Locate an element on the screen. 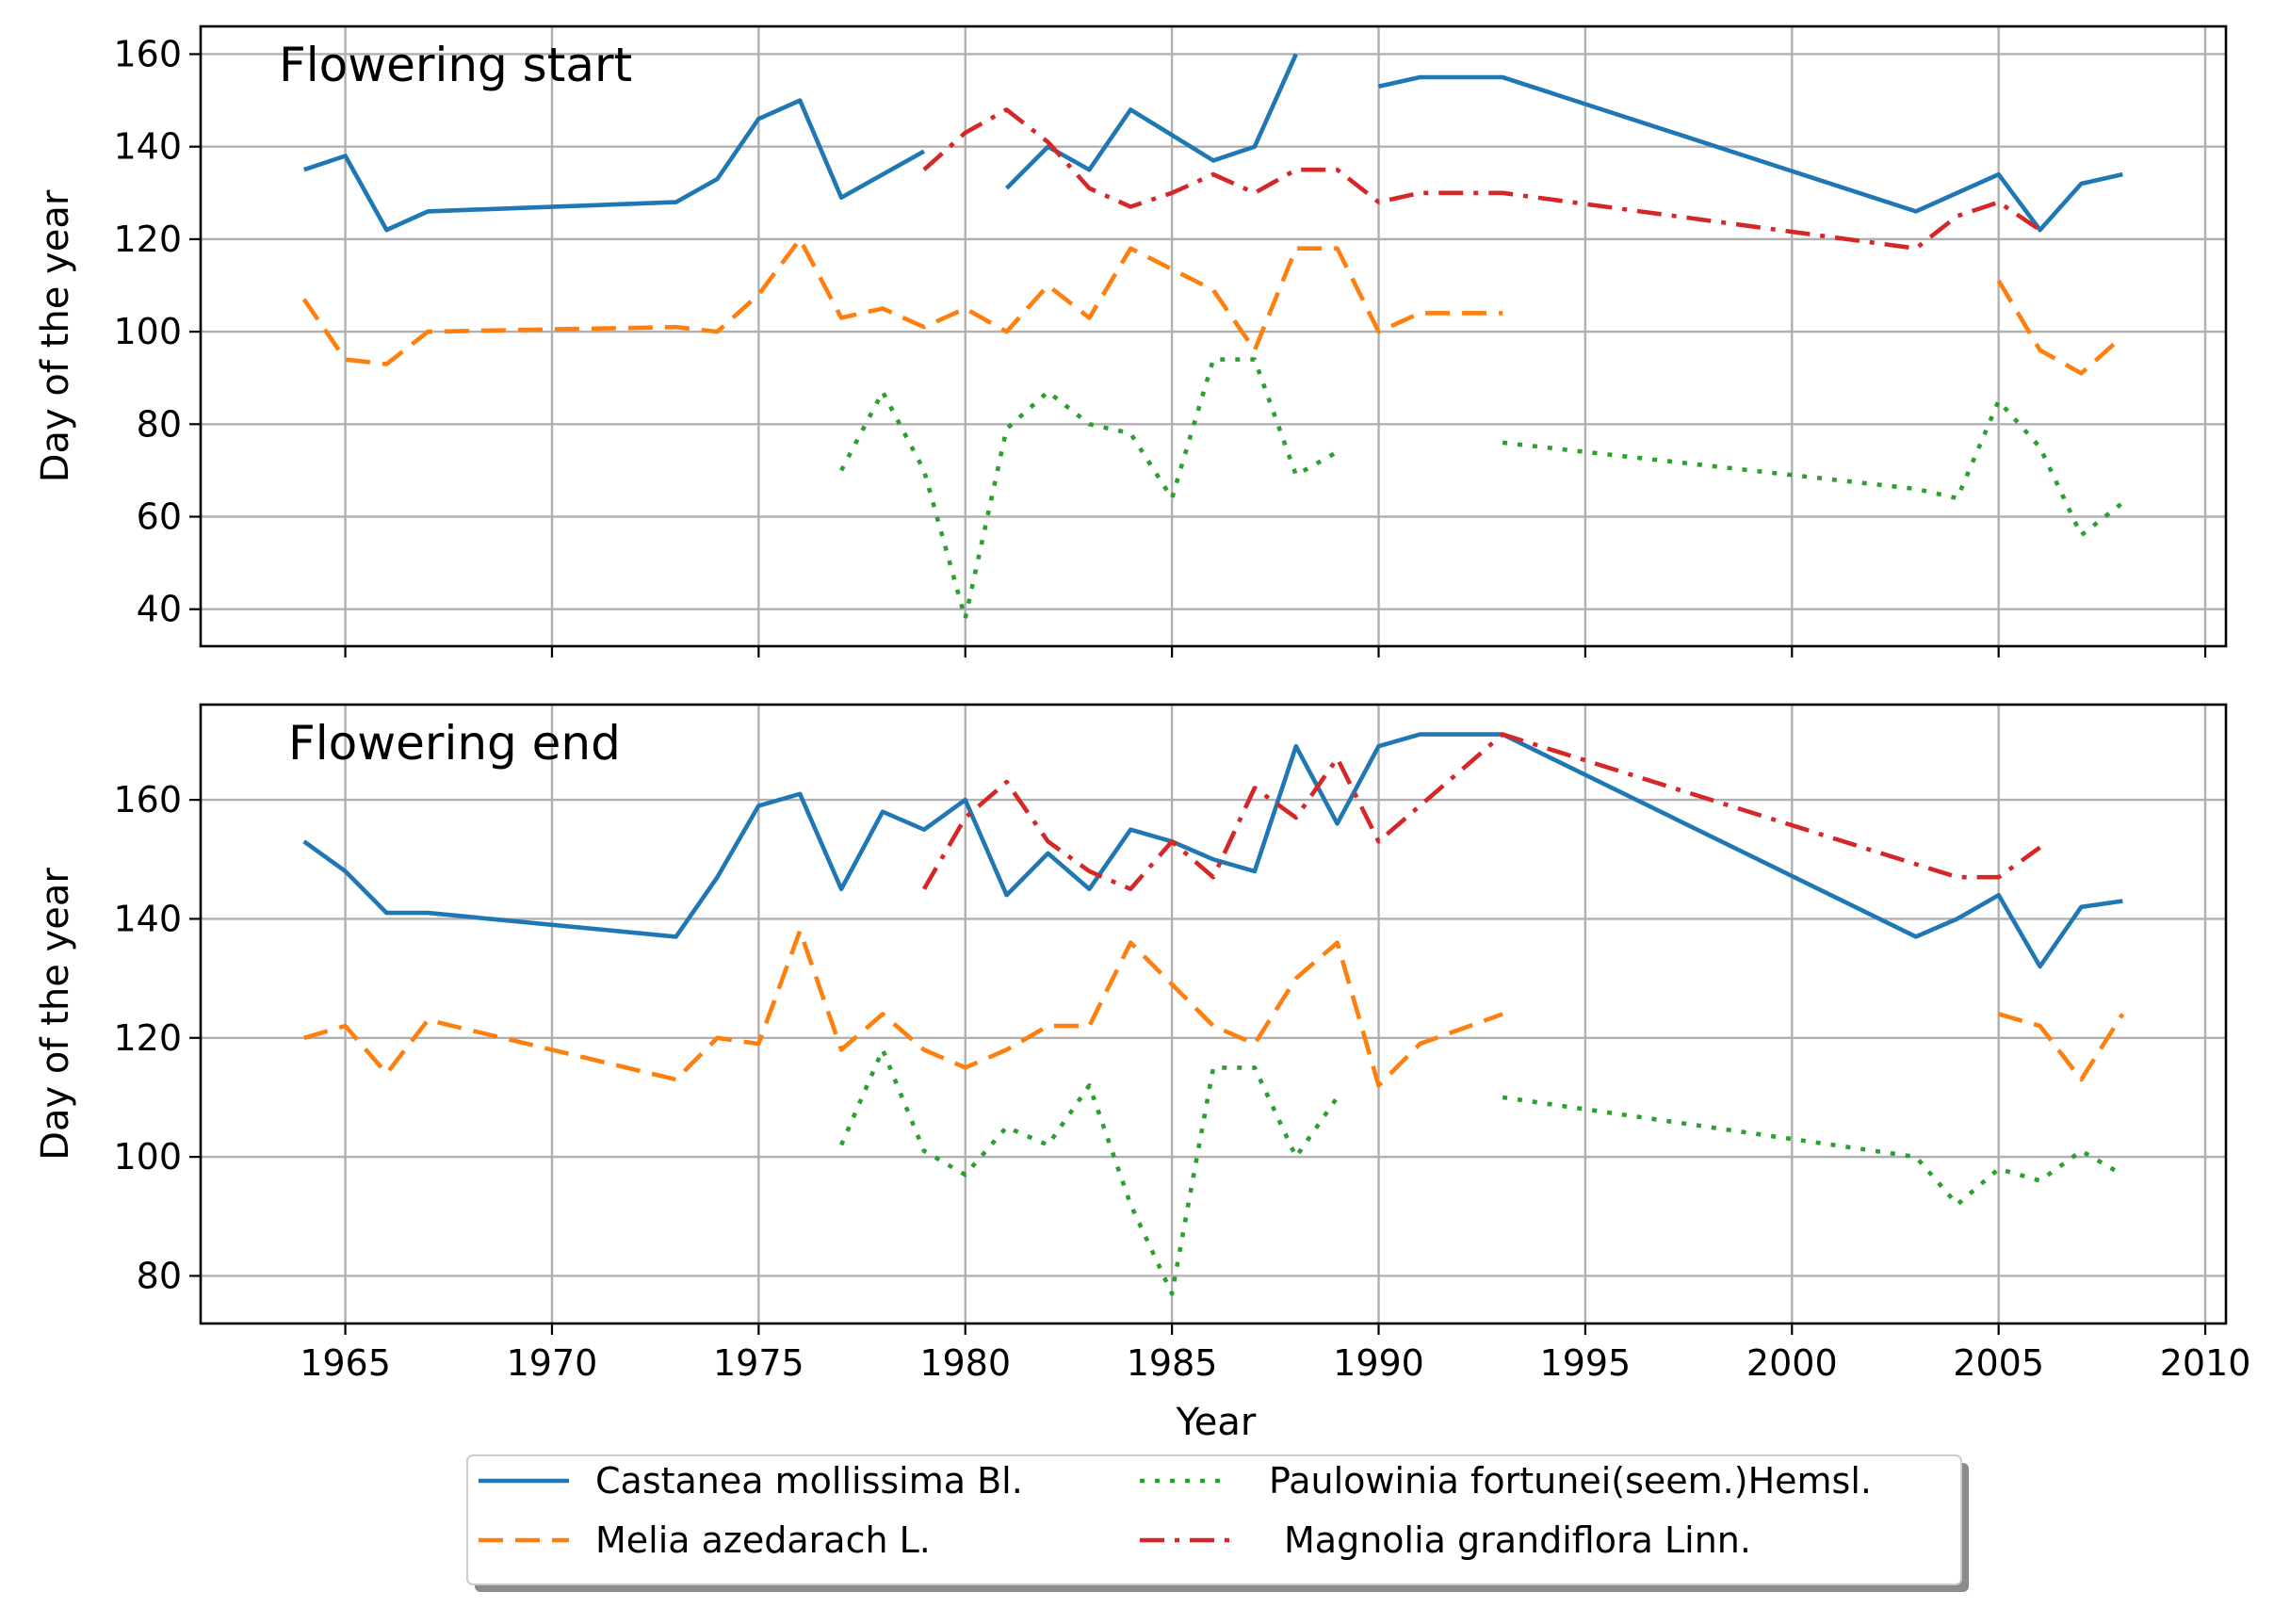 The width and height of the screenshot is (2290, 1624). legend-label-melia-azedarach-l: Melia azedarach L. is located at coordinates (763, 1540).